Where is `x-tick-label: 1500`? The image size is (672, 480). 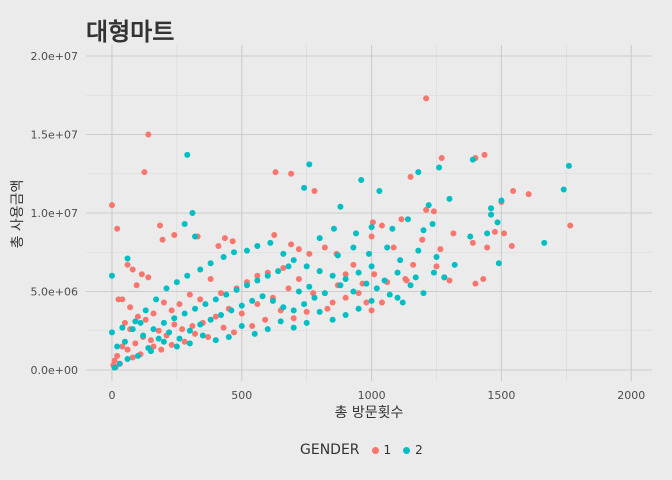 x-tick-label: 1500 is located at coordinates (501, 395).